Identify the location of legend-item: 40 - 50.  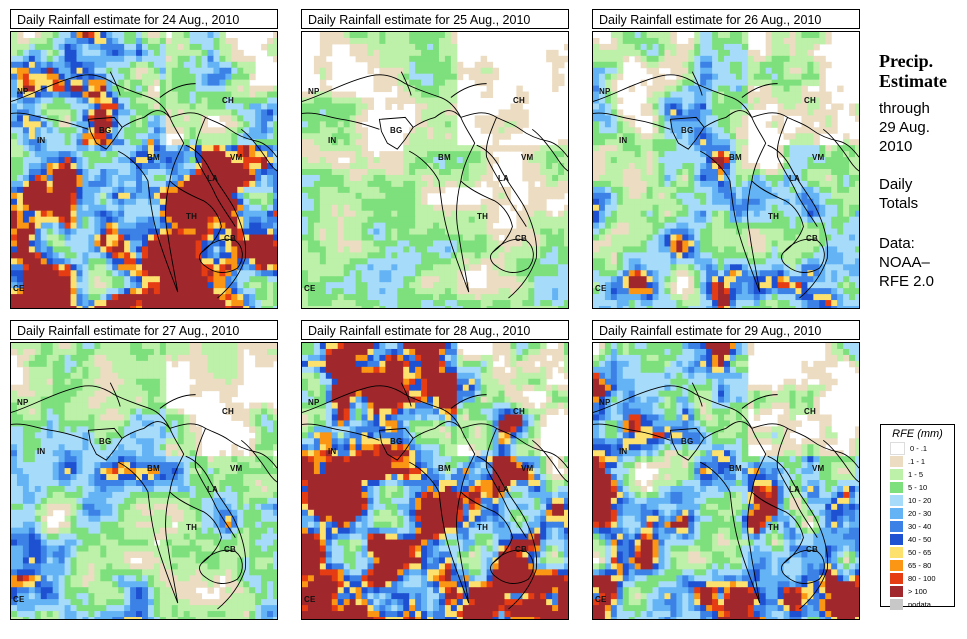
(922, 539).